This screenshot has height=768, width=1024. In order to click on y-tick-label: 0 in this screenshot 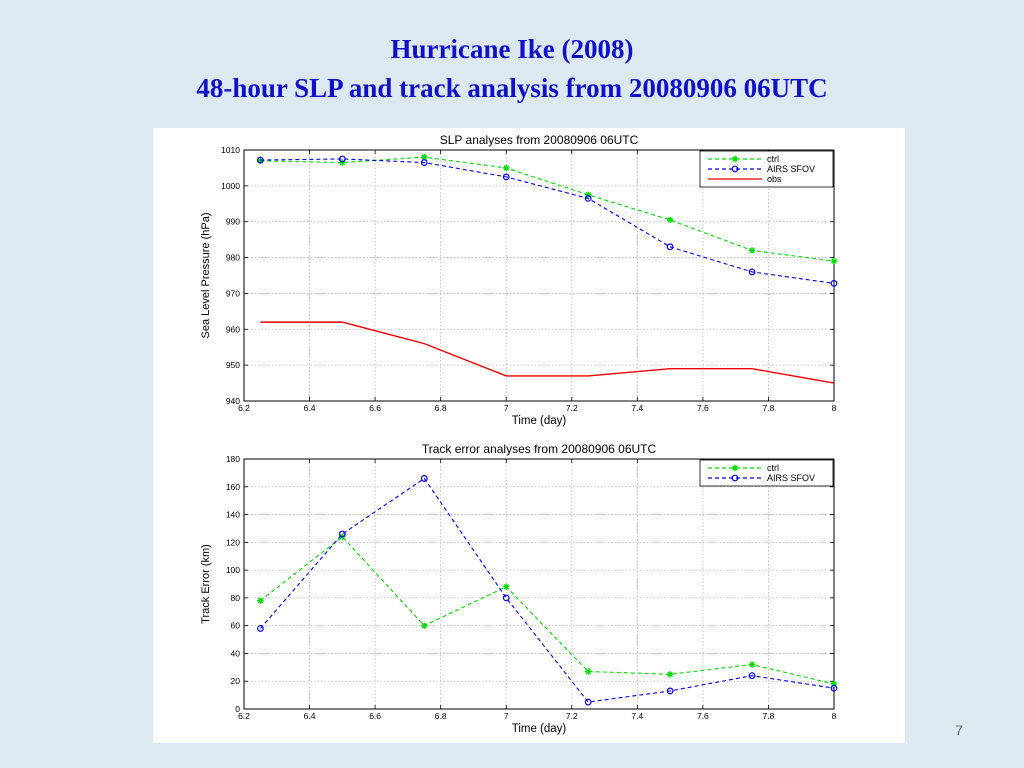, I will do `click(237, 709)`.